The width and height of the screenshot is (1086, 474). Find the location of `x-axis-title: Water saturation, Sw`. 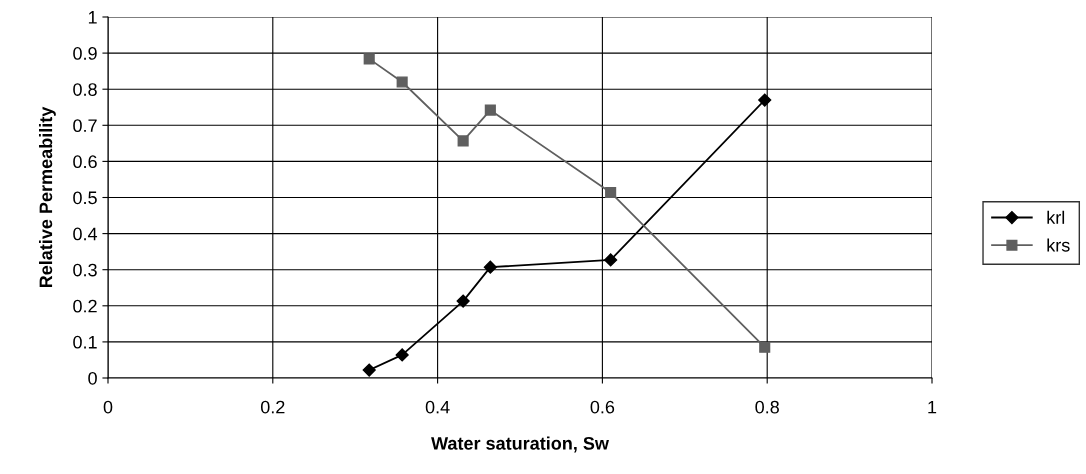

x-axis-title: Water saturation, Sw is located at coordinates (520, 444).